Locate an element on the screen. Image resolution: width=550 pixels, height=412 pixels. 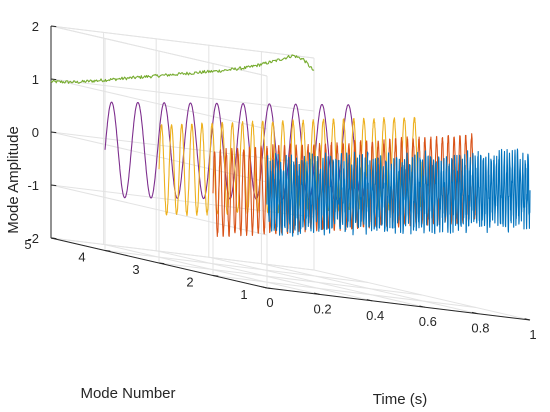
x-axis-label: Time (s) is located at coordinates (400, 399).